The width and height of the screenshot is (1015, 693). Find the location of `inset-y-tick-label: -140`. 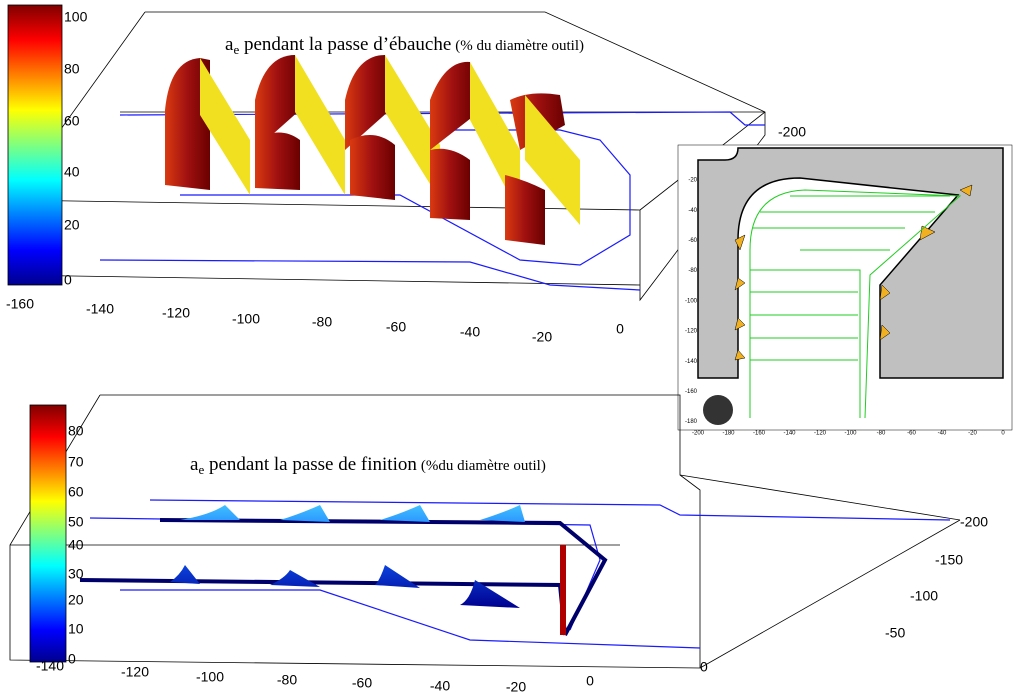

inset-y-tick-label: -140 is located at coordinates (691, 362).